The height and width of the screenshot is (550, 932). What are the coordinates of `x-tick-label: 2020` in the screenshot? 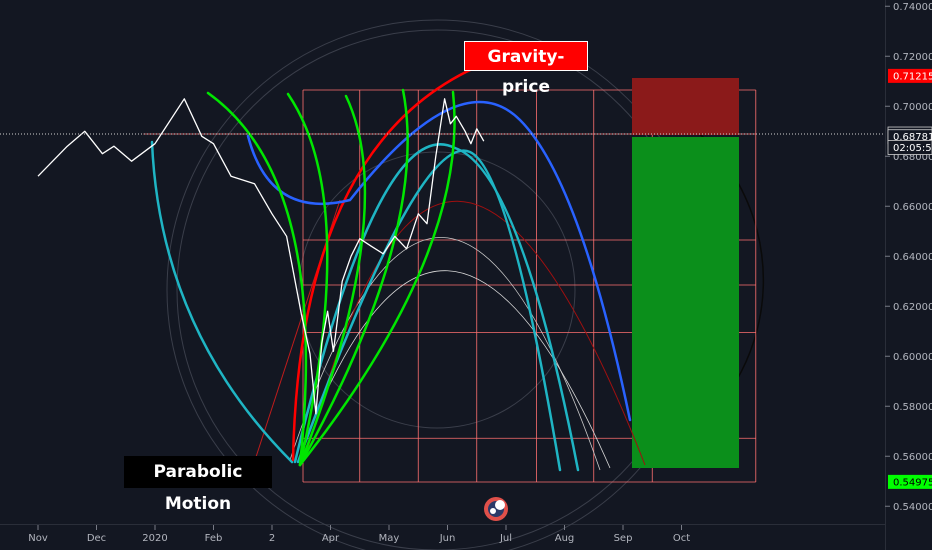 It's located at (154, 538).